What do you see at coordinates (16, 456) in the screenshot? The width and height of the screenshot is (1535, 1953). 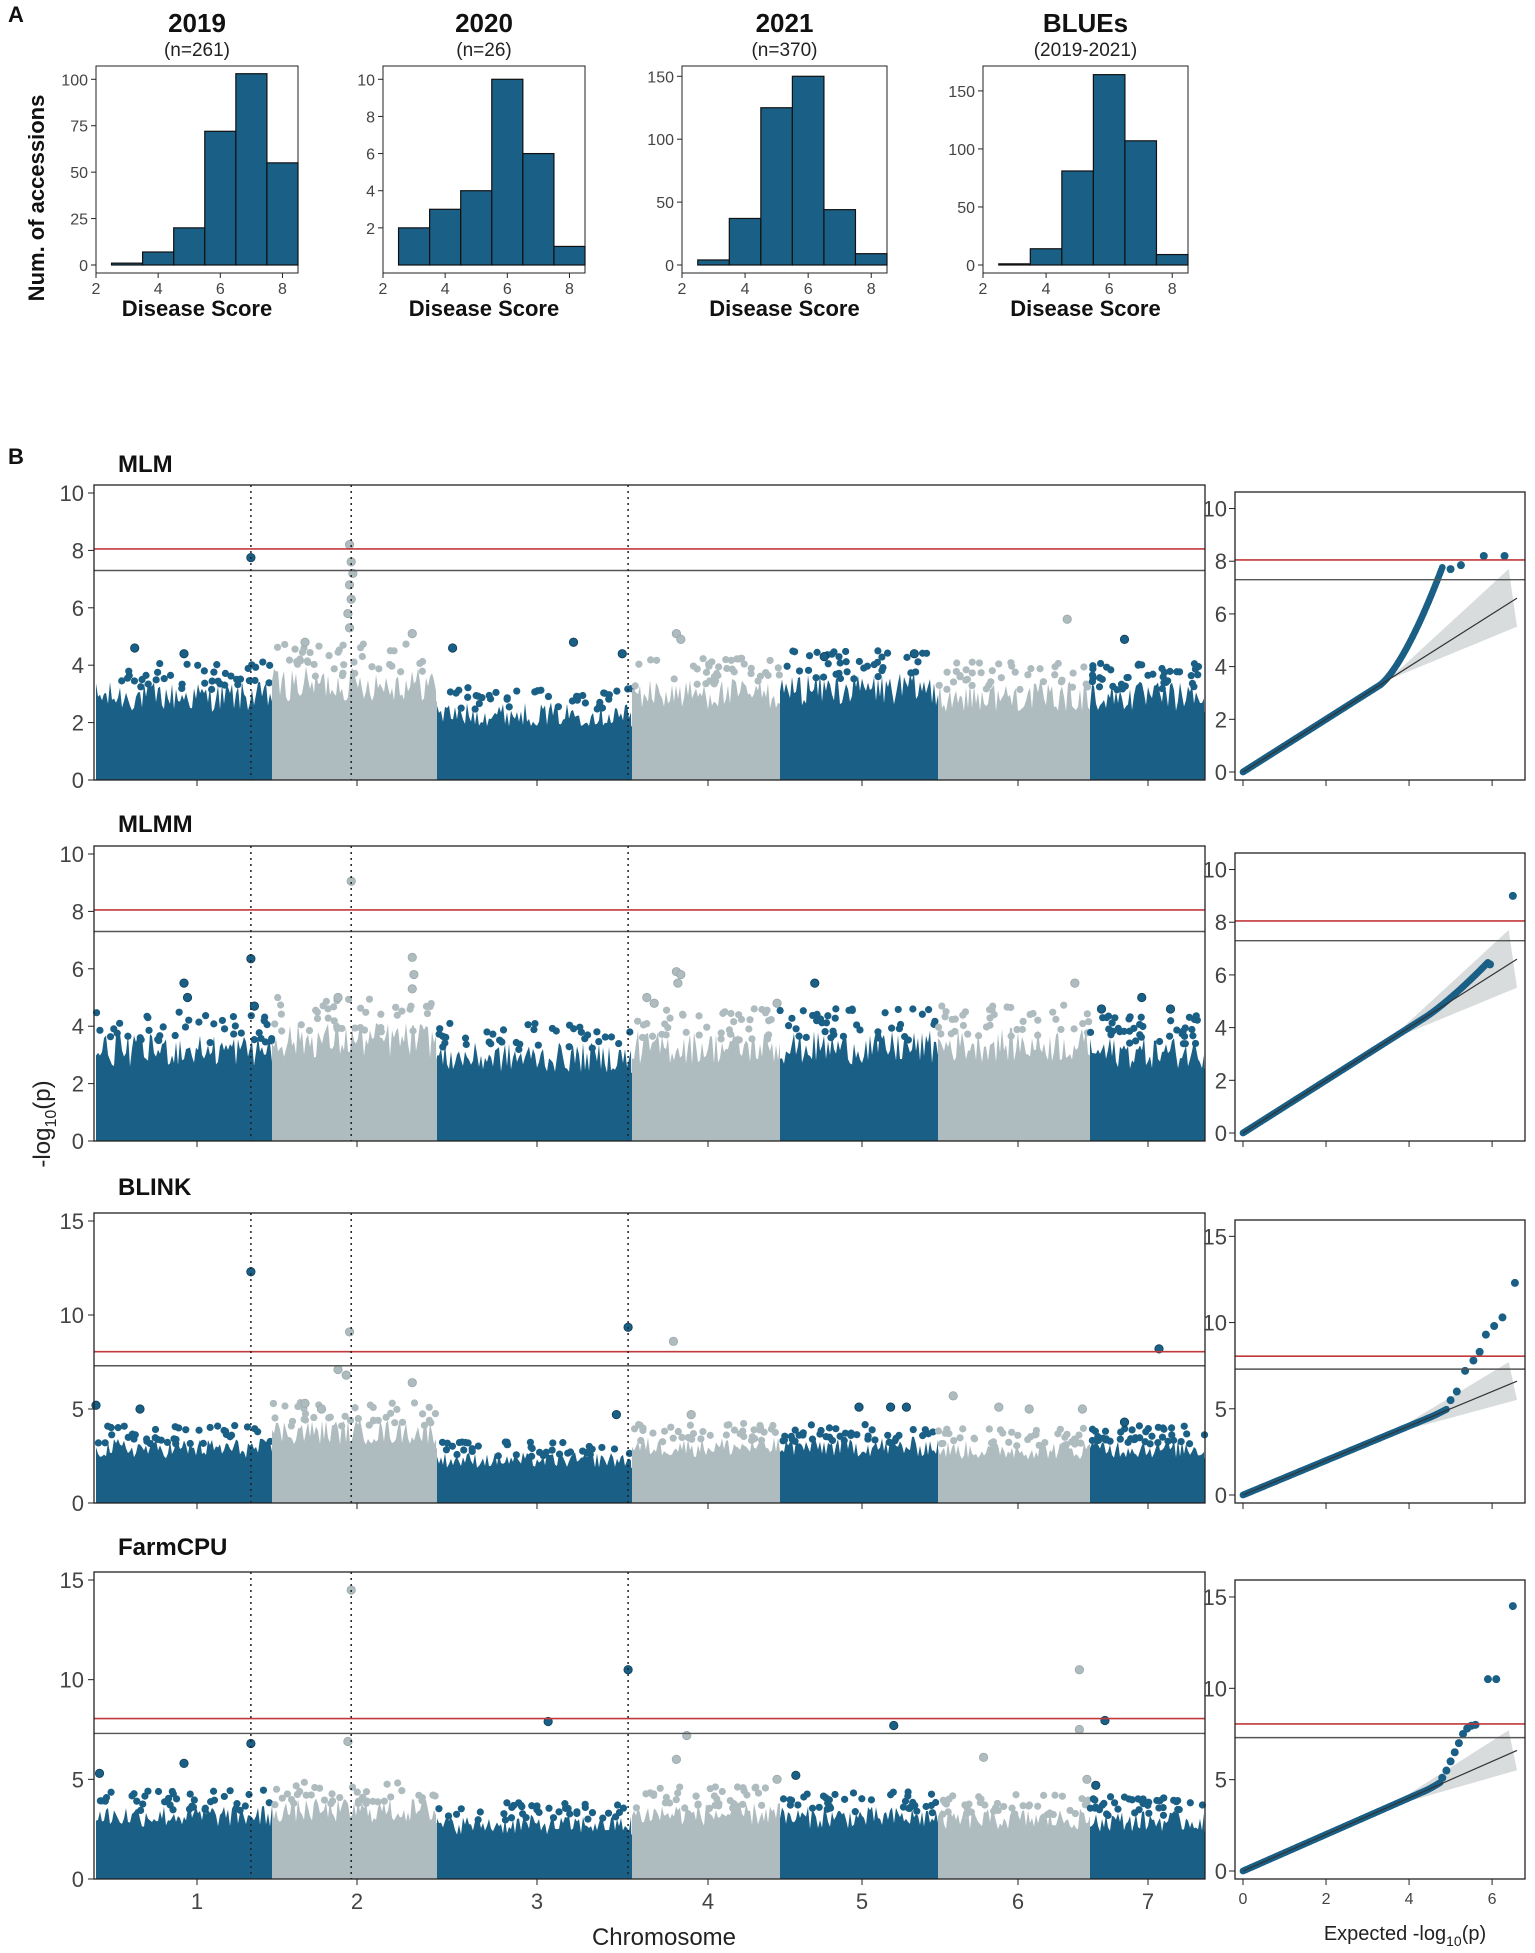 I see `panel-letter-b: B` at bounding box center [16, 456].